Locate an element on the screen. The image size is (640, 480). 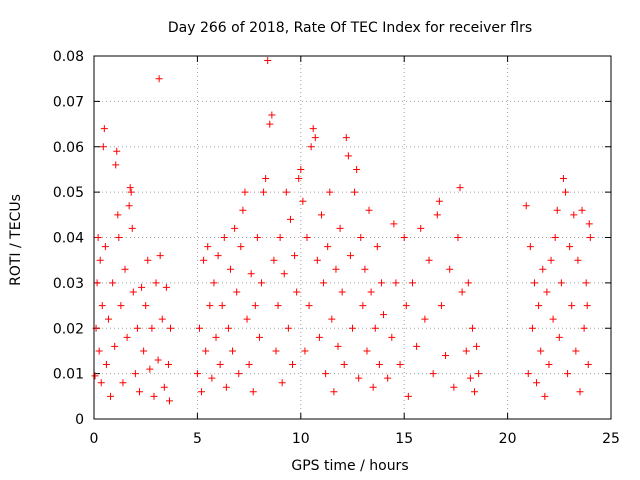
y-tick-label: 0.01 is located at coordinates (68, 375).